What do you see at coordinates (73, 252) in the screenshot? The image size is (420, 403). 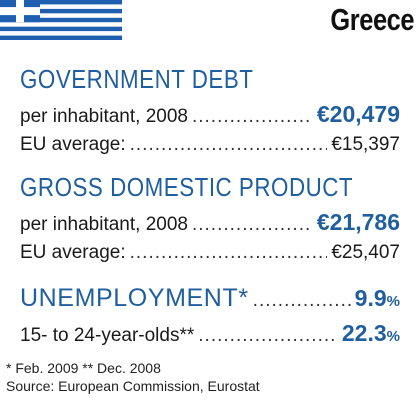 I see `gdp-eu-average-label: EU average:` at bounding box center [73, 252].